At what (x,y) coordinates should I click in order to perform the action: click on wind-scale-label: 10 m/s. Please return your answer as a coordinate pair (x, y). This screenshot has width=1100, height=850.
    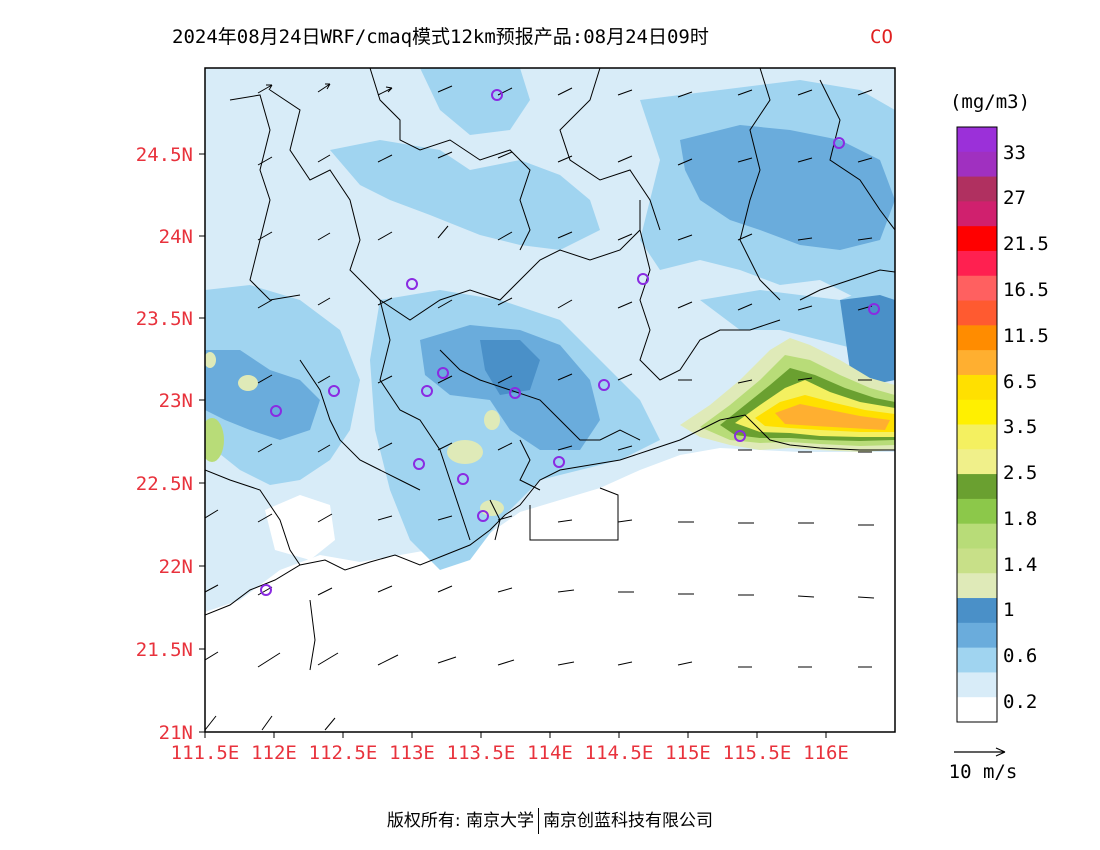
    Looking at the image, I should click on (983, 772).